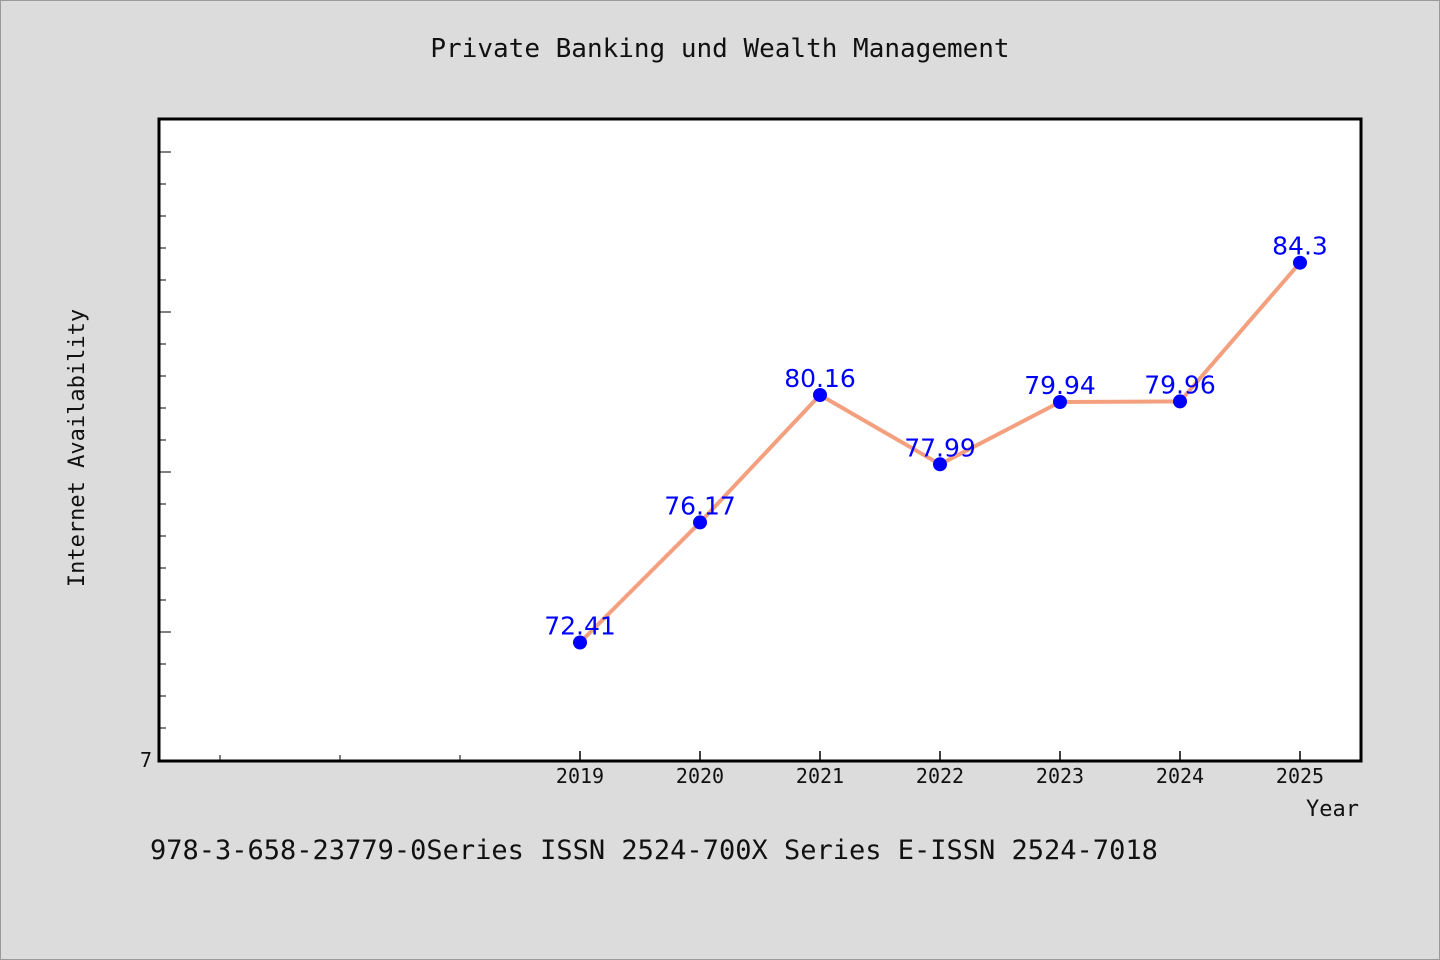  I want to click on data-label: 79.96, so click(1180, 384).